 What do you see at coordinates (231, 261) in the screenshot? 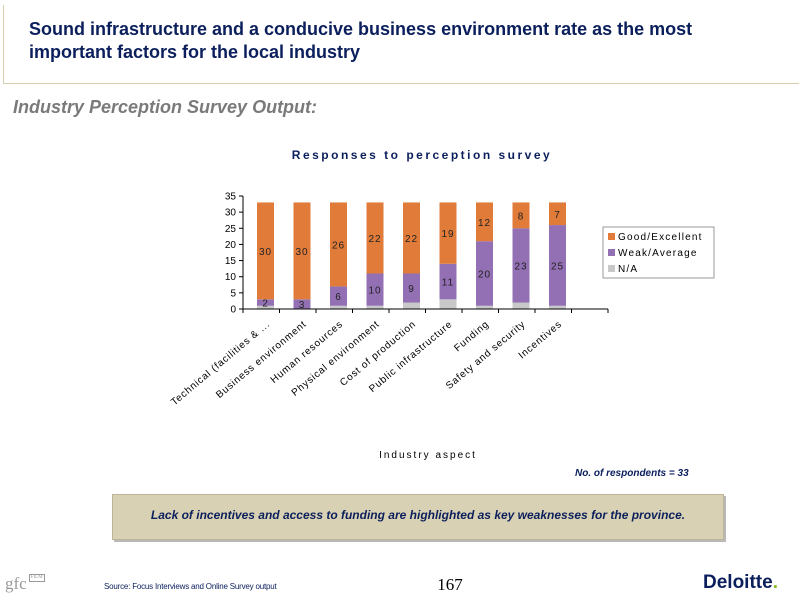
I see `y-tick-label: 15` at bounding box center [231, 261].